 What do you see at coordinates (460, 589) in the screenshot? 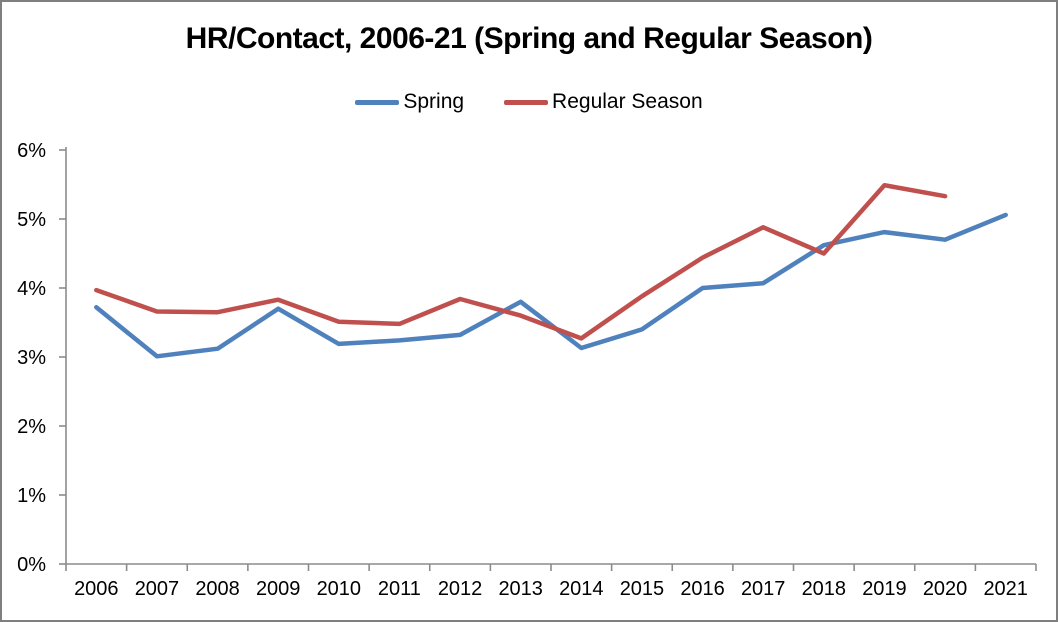
I see `x-tick-label: 2012` at bounding box center [460, 589].